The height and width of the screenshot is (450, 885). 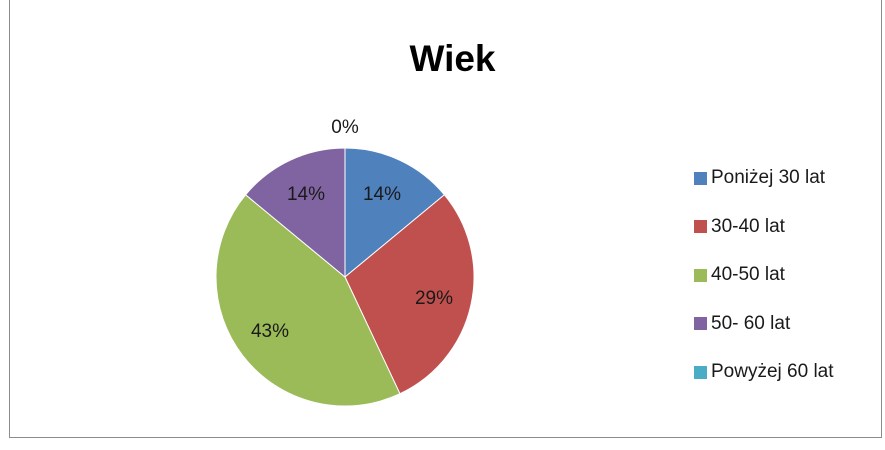 I want to click on data-label-4: 14%, so click(x=306, y=194).